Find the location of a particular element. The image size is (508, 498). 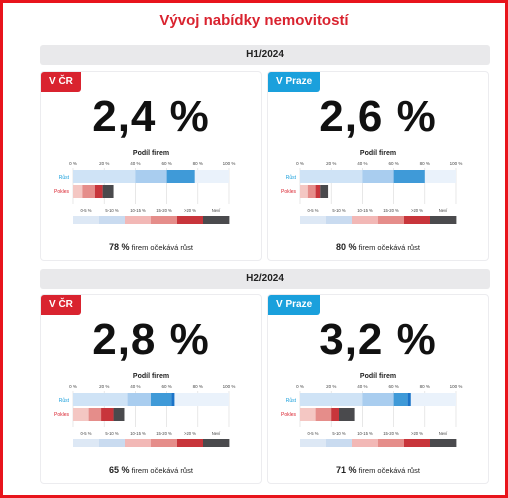

note-value: 78 % is located at coordinates (119, 247).